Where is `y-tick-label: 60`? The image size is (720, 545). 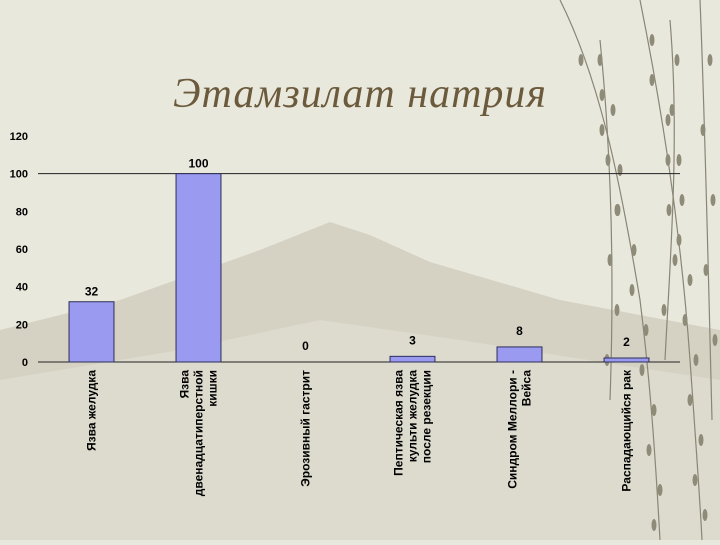 y-tick-label: 60 is located at coordinates (22, 250).